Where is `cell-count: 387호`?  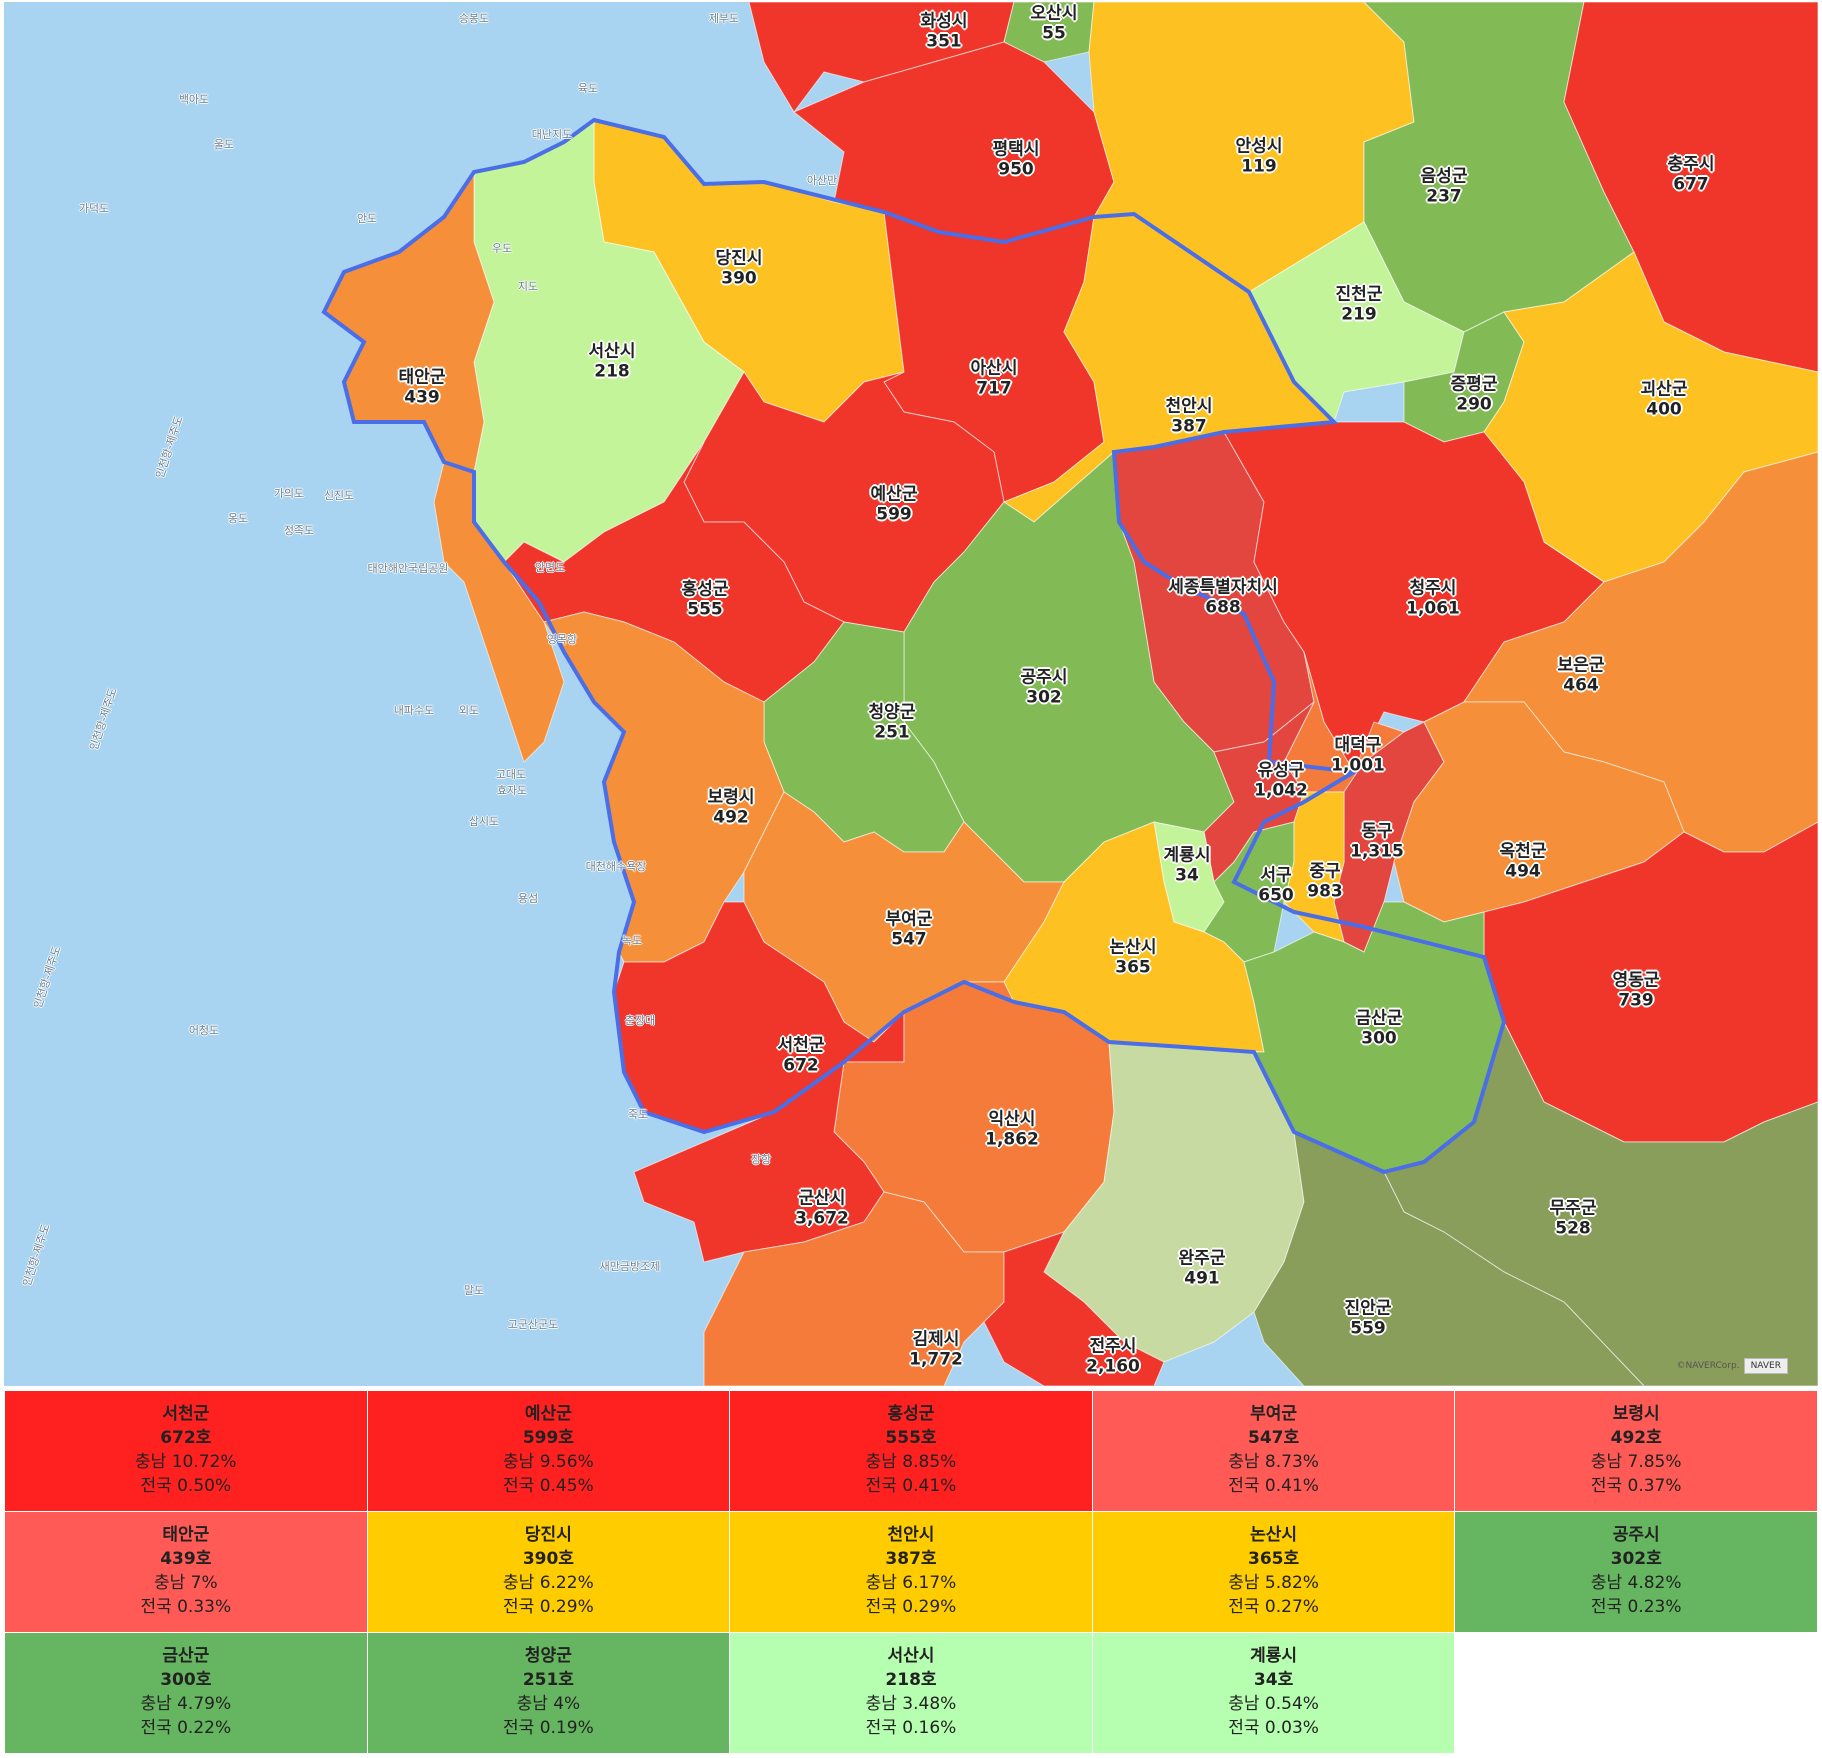 cell-count: 387호 is located at coordinates (911, 1559).